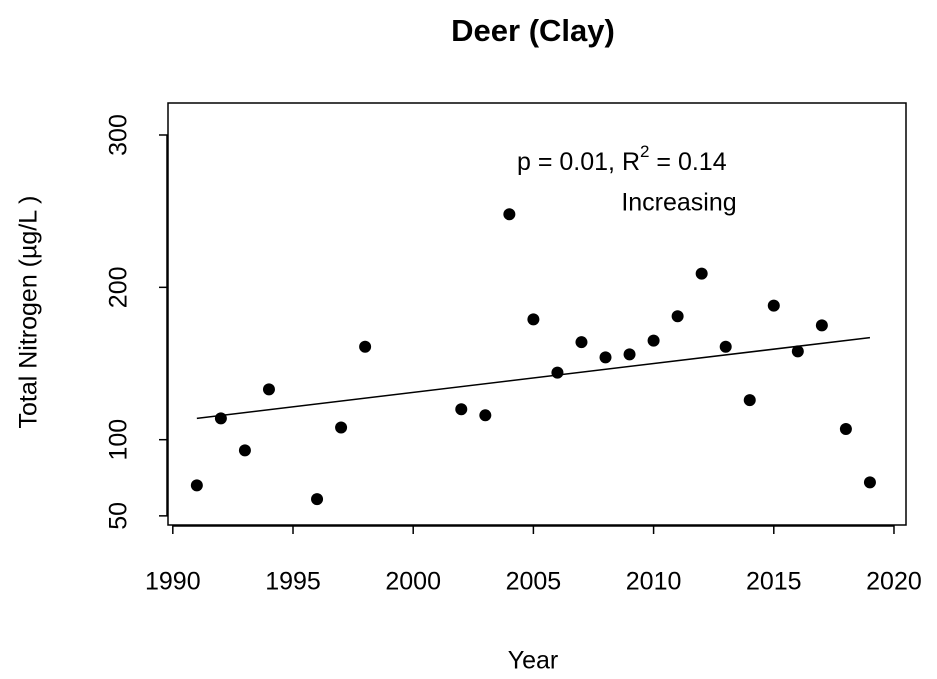 The width and height of the screenshot is (937, 679). What do you see at coordinates (533, 378) in the screenshot?
I see `trend-line` at bounding box center [533, 378].